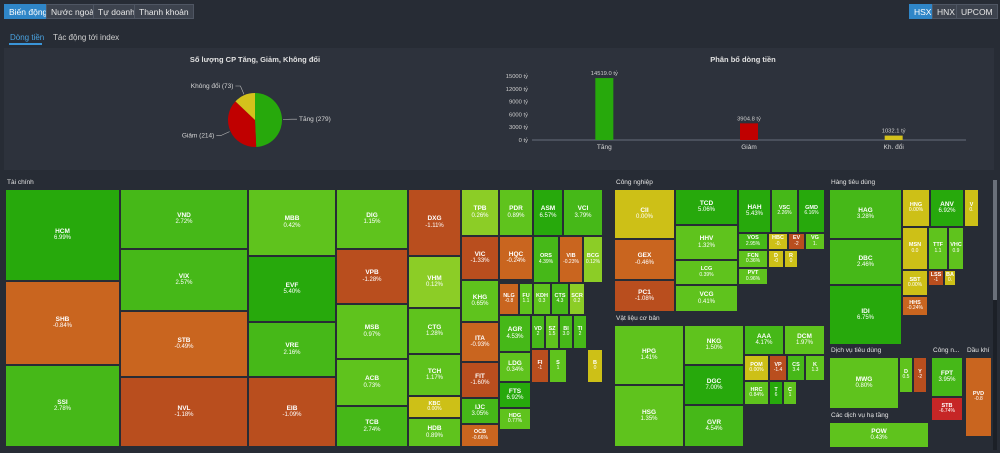  What do you see at coordinates (947, 409) in the screenshot?
I see `stock-tile-stb: STB -6.74%` at bounding box center [947, 409].